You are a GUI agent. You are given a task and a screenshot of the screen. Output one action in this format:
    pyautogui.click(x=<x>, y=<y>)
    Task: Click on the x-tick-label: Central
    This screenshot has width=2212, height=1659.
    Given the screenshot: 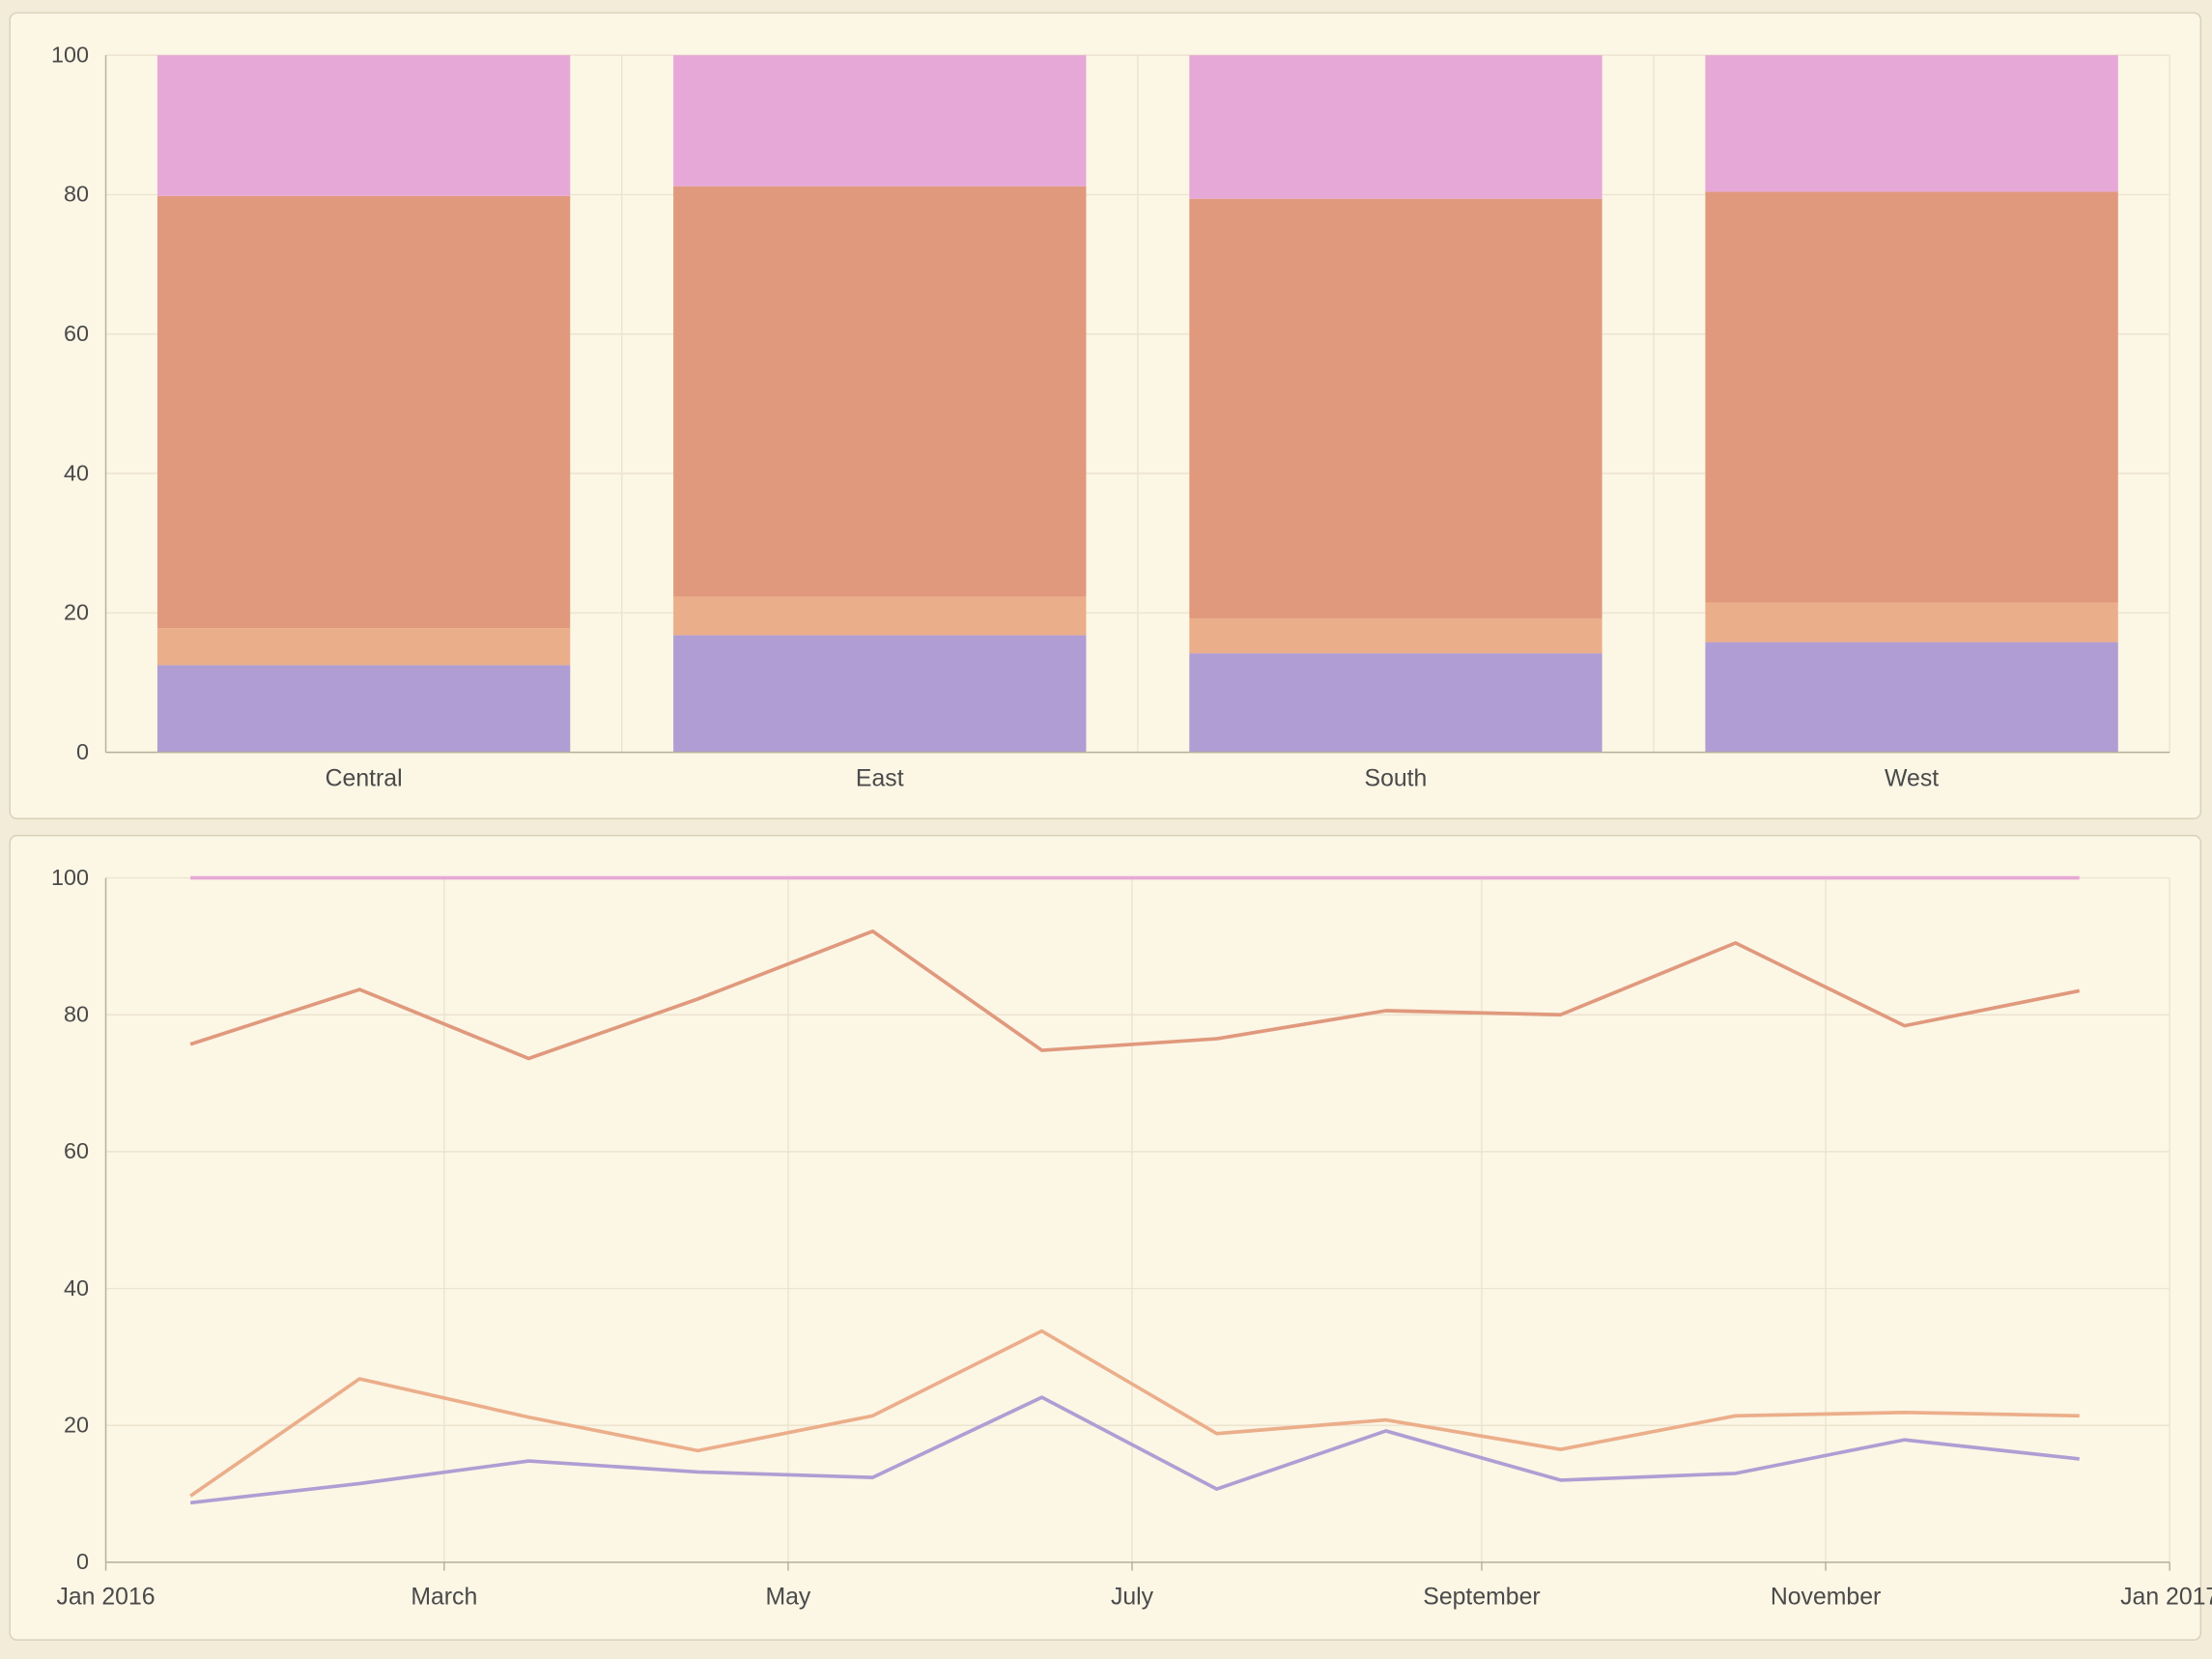 What is the action you would take?
    pyautogui.click(x=364, y=779)
    